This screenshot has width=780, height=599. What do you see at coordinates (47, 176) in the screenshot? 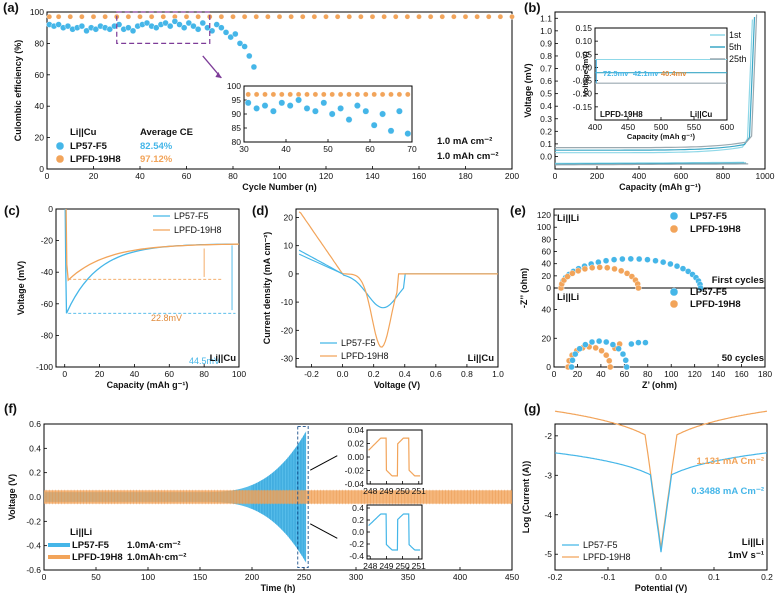
I see `a-x-tick-label: 0` at bounding box center [47, 176].